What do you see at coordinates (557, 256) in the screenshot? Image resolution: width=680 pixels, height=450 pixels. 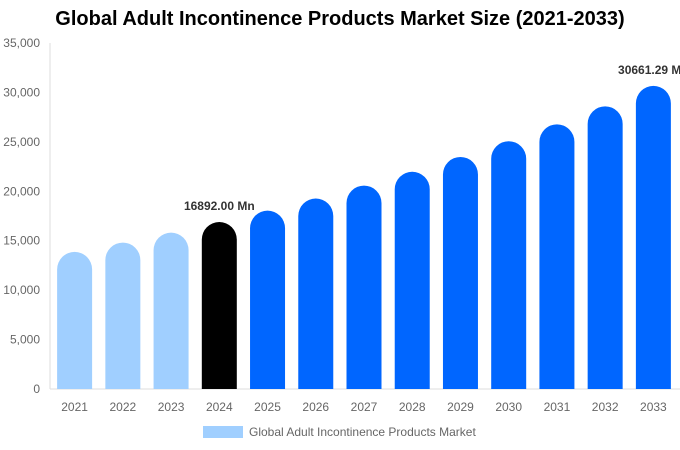 I see `bar-2031` at bounding box center [557, 256].